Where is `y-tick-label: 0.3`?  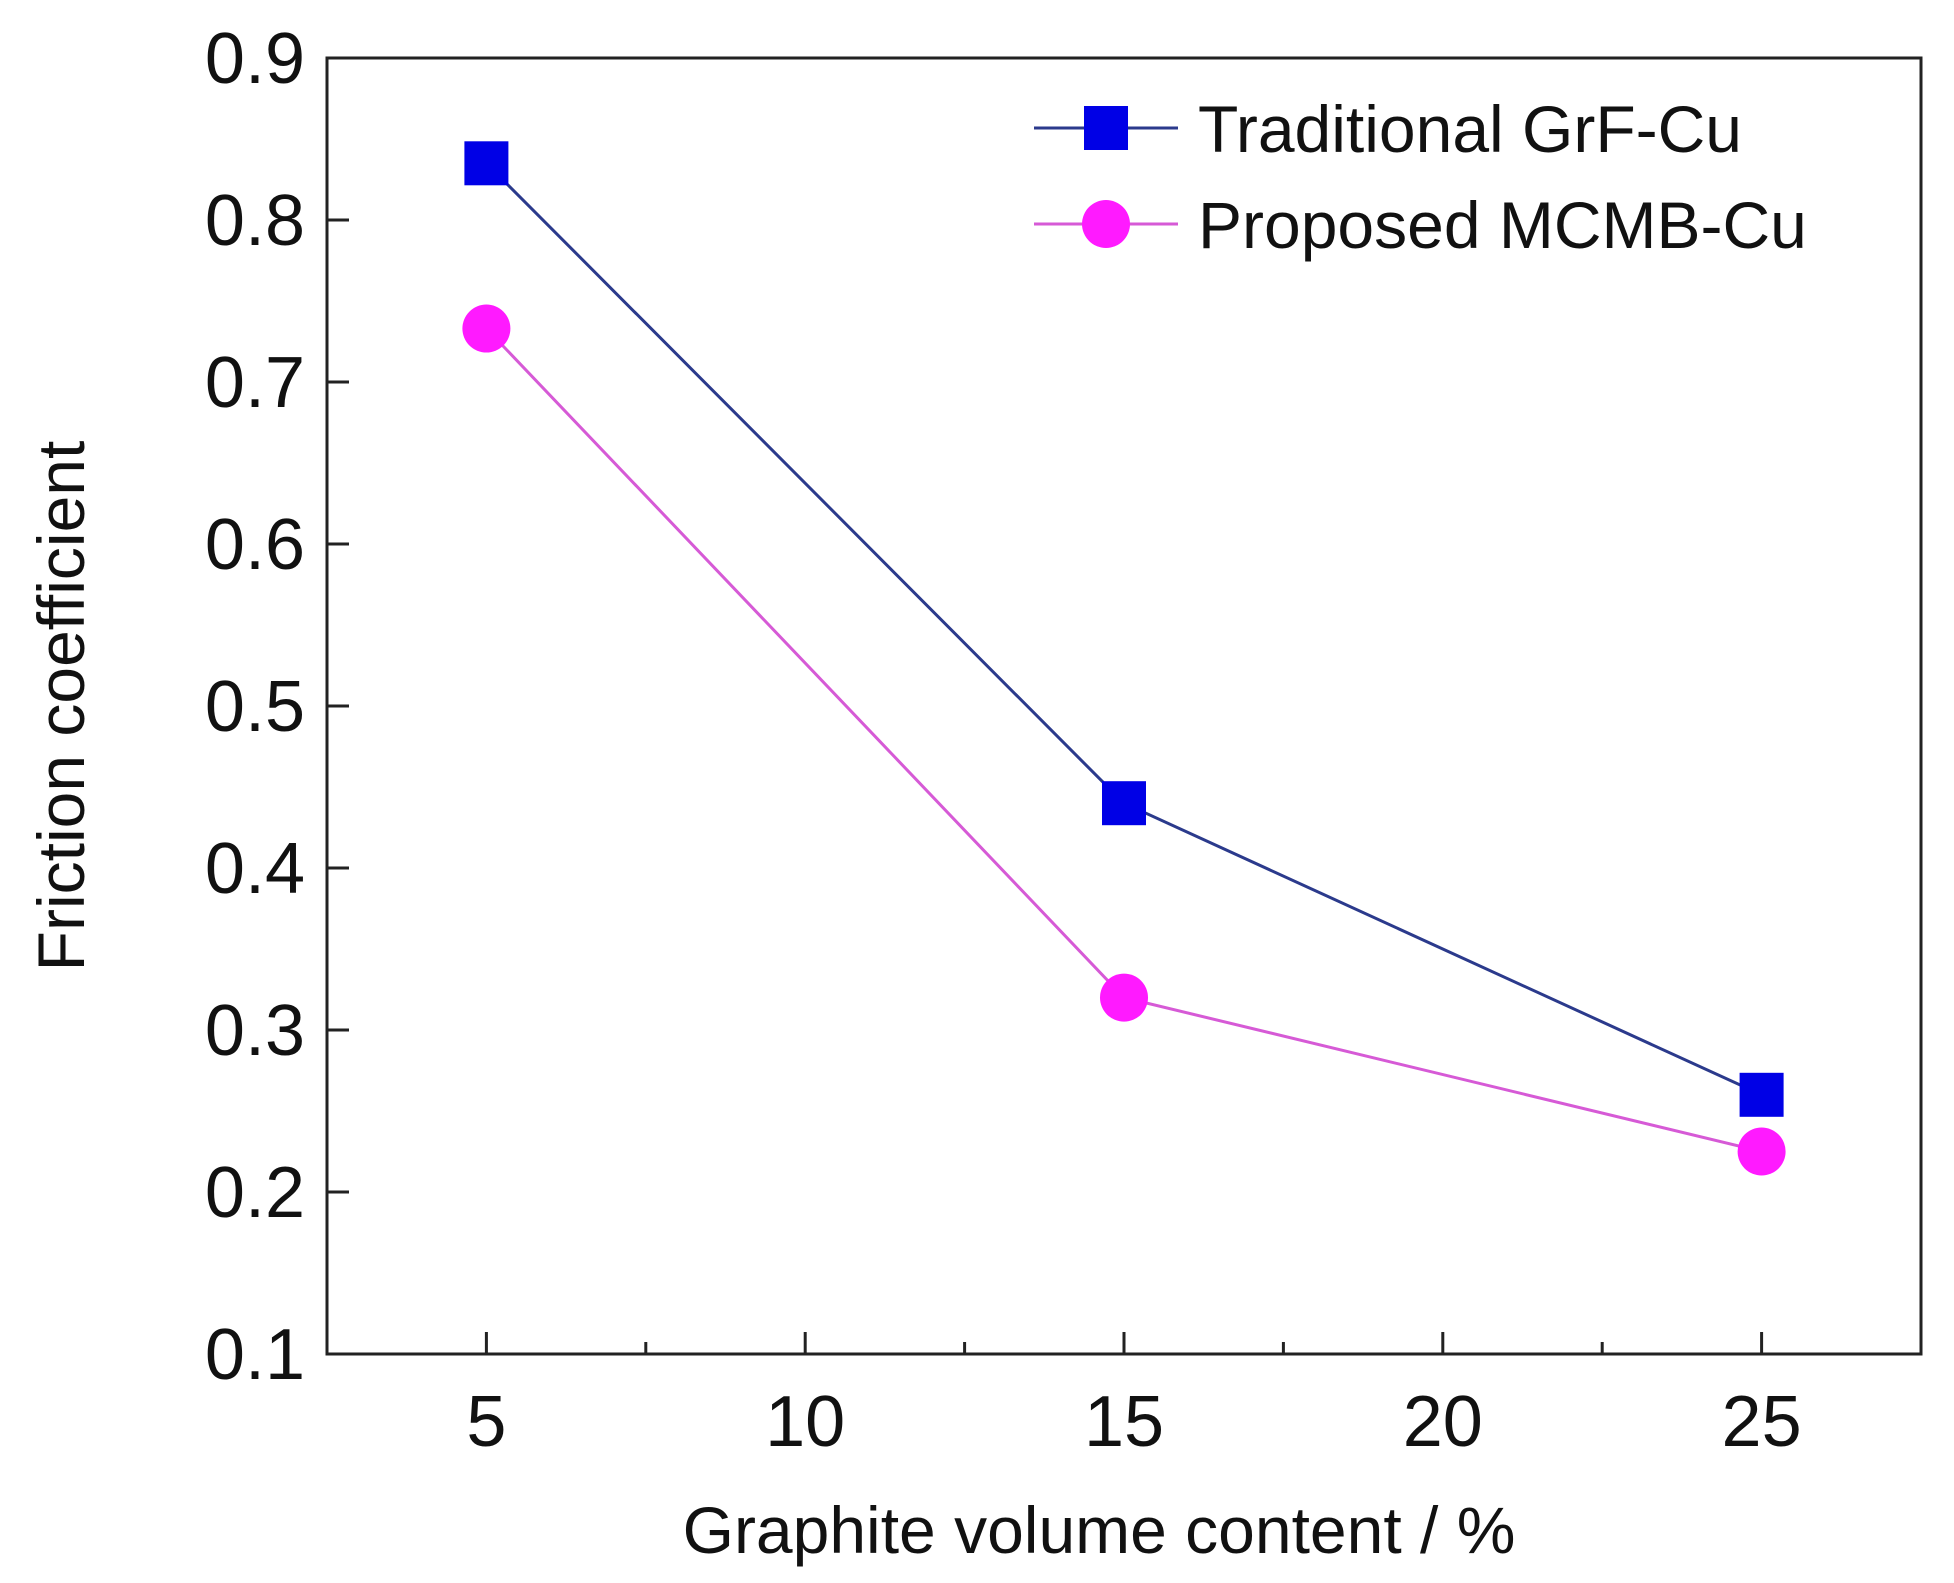
y-tick-label: 0.3 is located at coordinates (255, 1031).